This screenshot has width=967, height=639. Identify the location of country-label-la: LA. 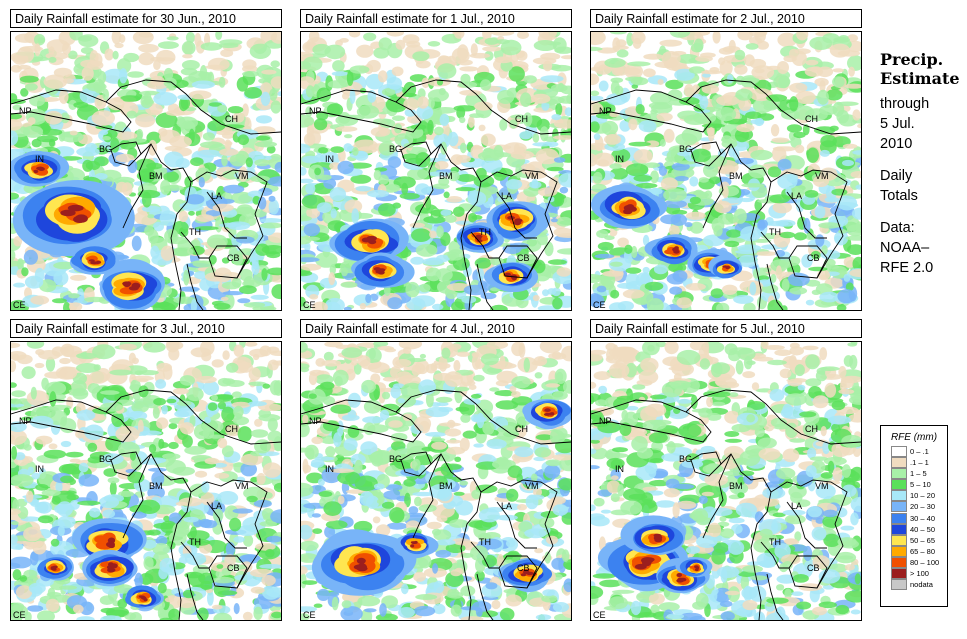
(796, 196).